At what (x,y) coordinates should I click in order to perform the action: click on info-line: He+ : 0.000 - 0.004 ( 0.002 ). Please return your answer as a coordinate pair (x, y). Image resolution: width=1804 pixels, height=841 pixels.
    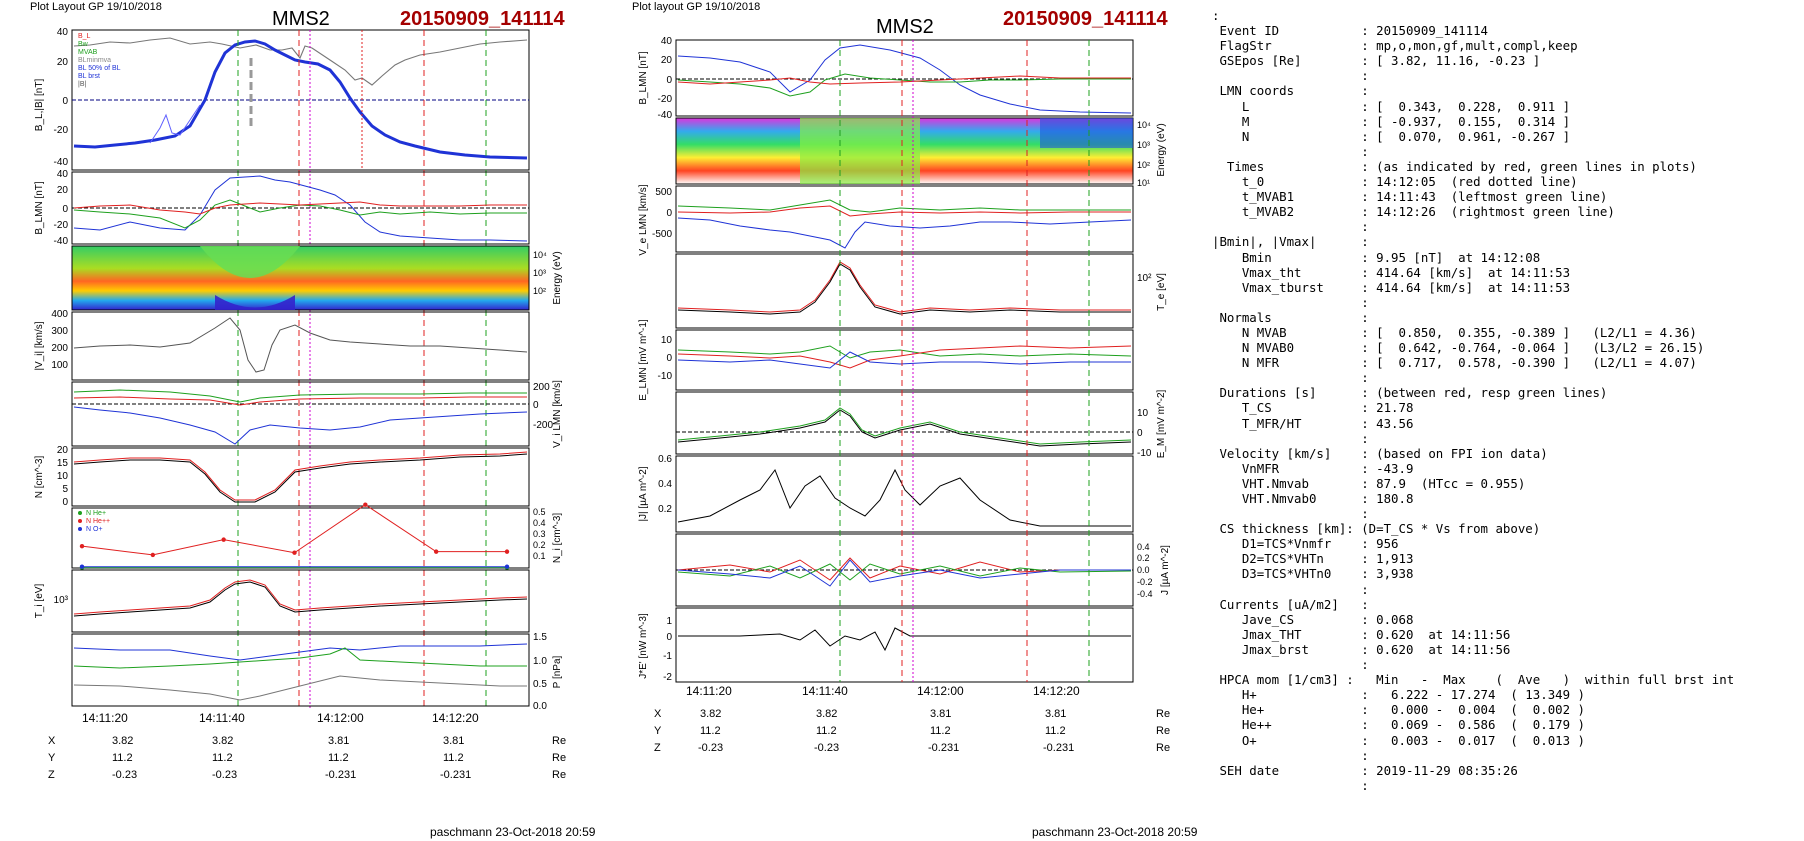
    Looking at the image, I should click on (1398, 710).